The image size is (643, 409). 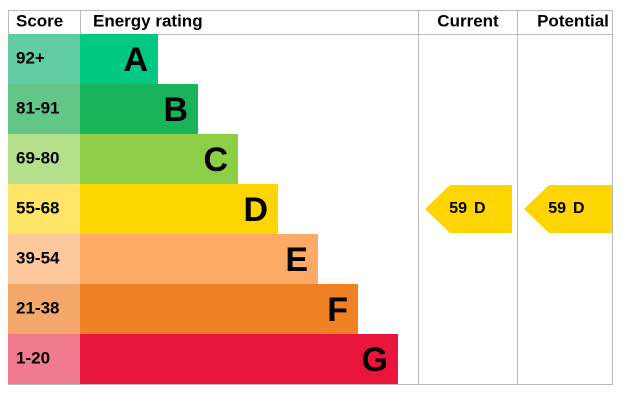 What do you see at coordinates (30, 57) in the screenshot?
I see `band-score: 92+` at bounding box center [30, 57].